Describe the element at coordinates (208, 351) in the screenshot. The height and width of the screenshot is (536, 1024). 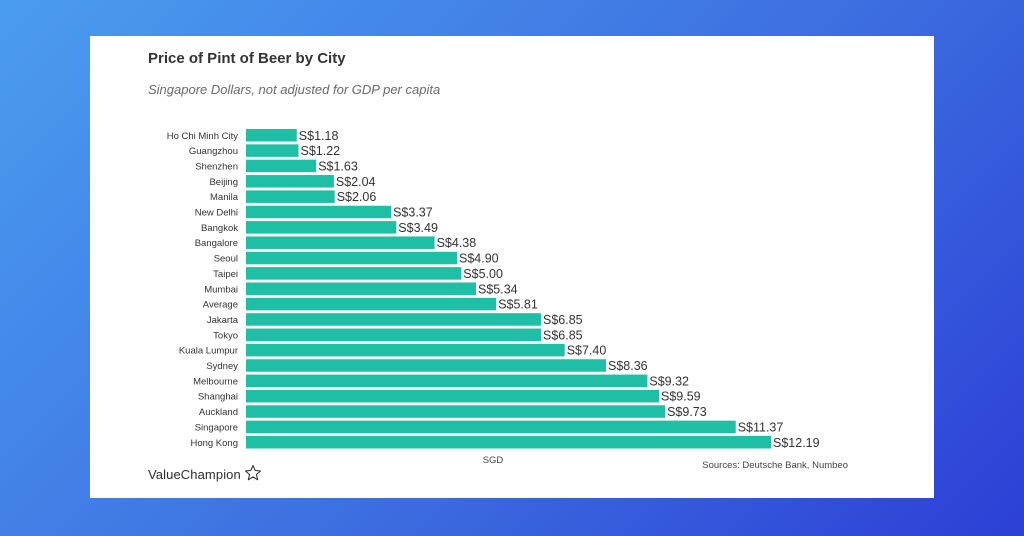
I see `category-label: Kuala Lumpur` at that location.